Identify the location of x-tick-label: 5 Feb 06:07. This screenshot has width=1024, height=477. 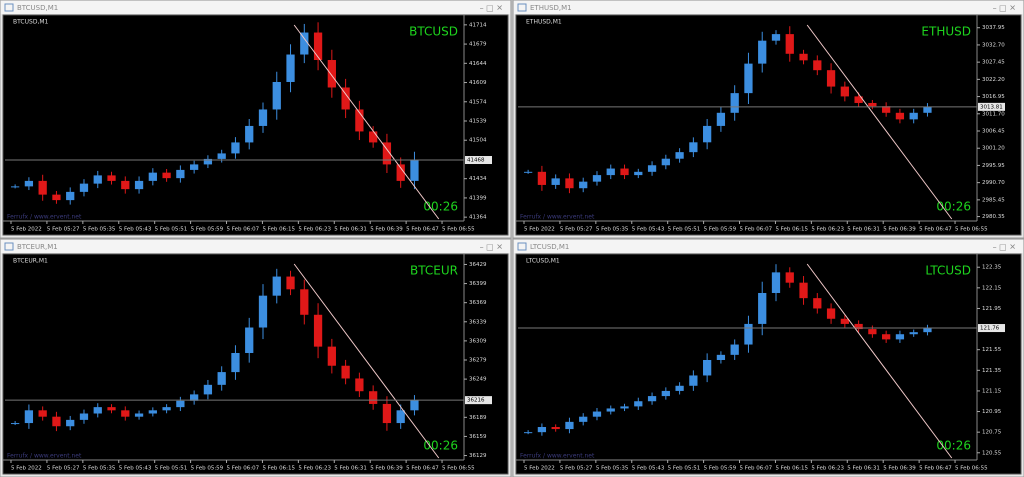
(243, 469).